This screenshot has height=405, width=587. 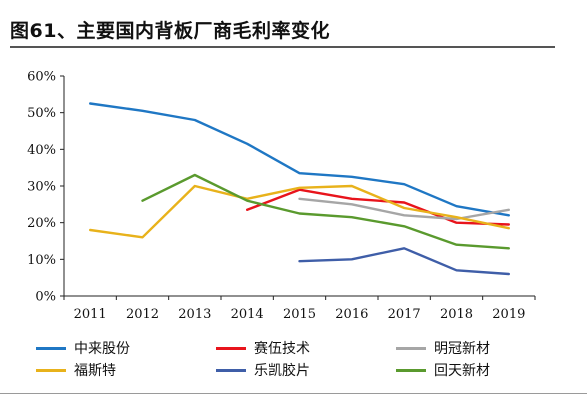 I want to click on x-tick-label: 2017, so click(x=404, y=314).